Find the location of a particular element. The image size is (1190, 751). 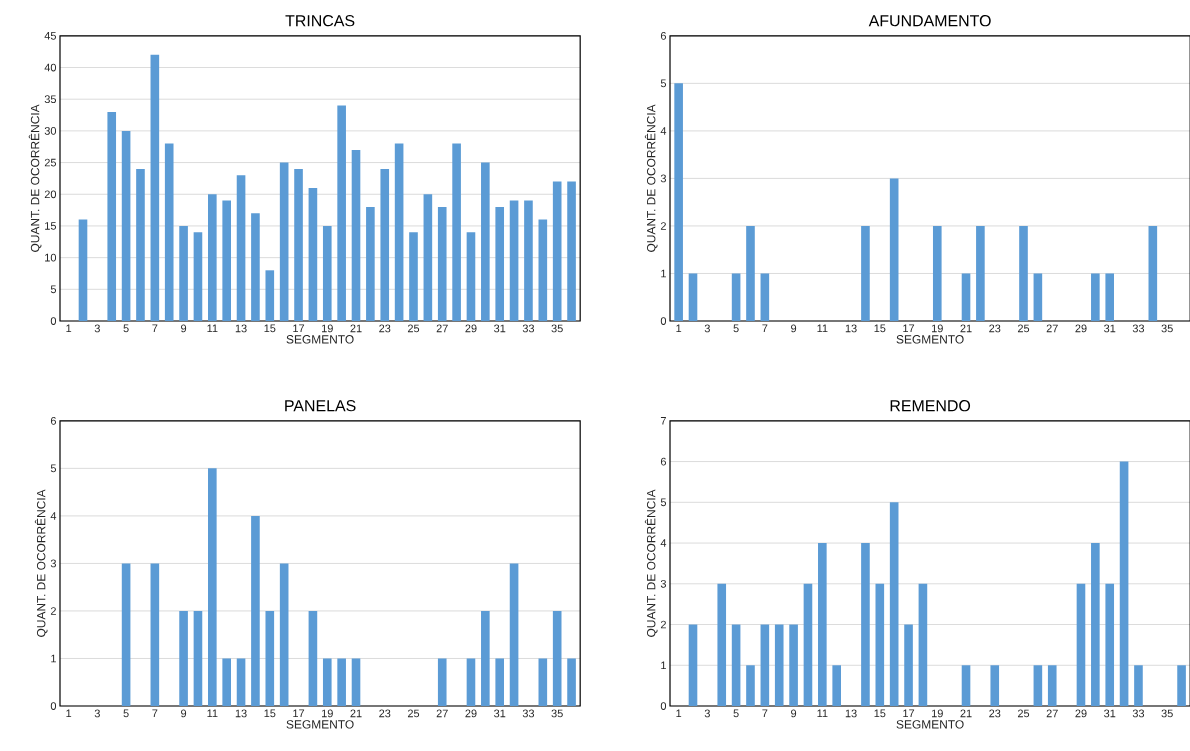

chart-title: AFUNDAMENTO is located at coordinates (929, 21).